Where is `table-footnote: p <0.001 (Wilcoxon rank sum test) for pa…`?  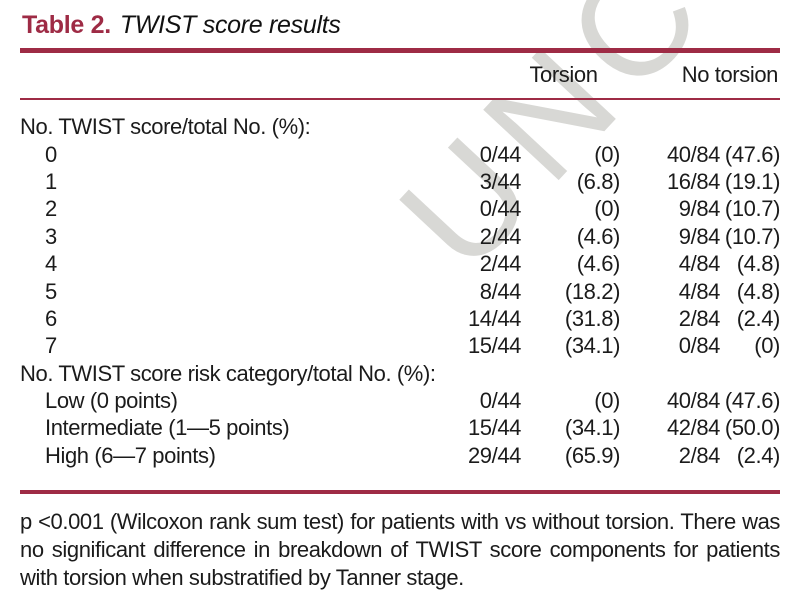 table-footnote: p <0.001 (Wilcoxon rank sum test) for pa… is located at coordinates (400, 550).